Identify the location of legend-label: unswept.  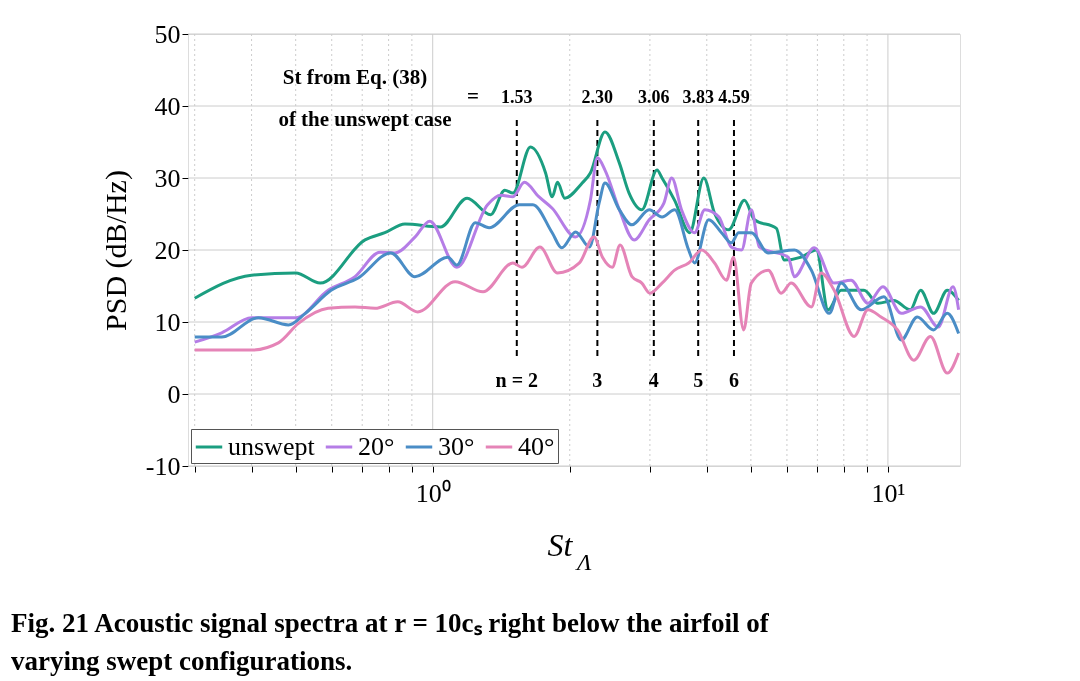
(272, 446).